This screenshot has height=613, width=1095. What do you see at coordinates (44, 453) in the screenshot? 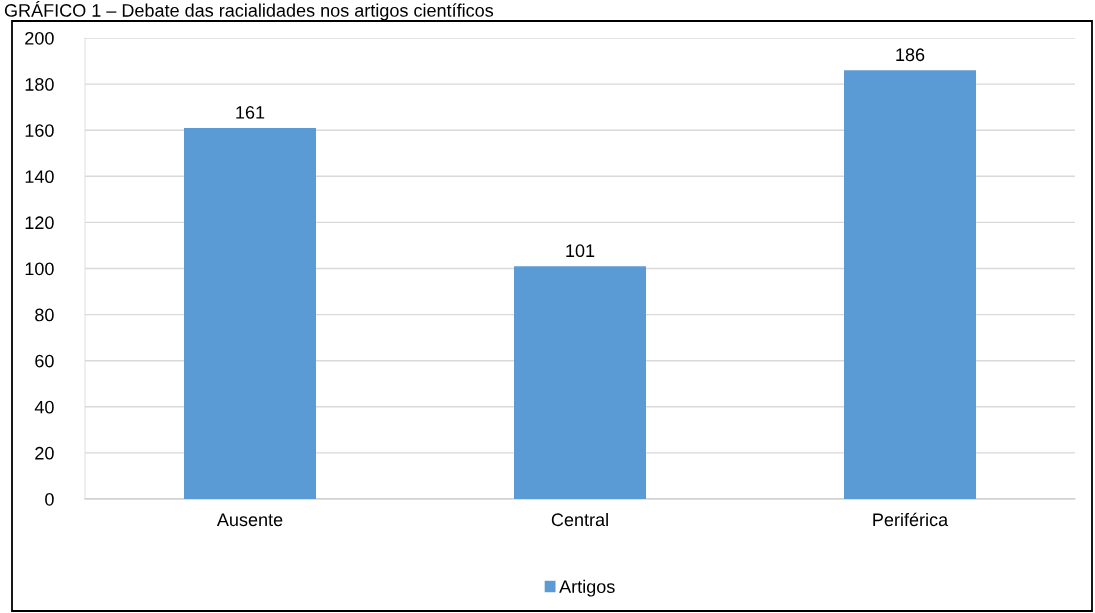
I see `y-tick-label: 20` at bounding box center [44, 453].